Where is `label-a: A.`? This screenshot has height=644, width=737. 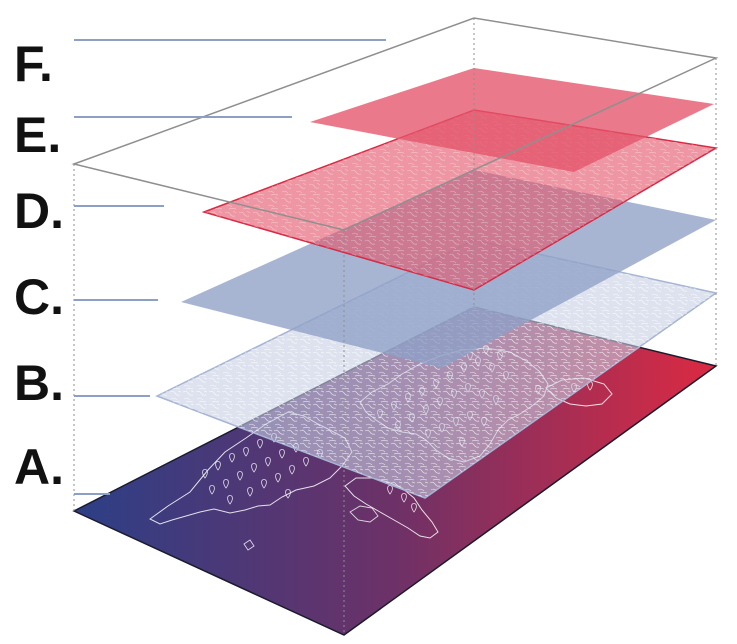
label-a: A. is located at coordinates (39, 467).